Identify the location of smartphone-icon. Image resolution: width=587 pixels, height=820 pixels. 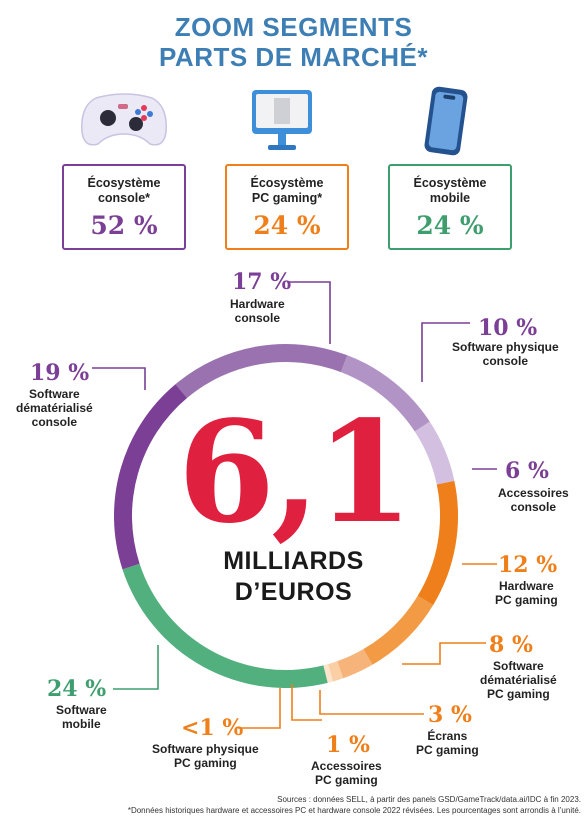
(446, 121).